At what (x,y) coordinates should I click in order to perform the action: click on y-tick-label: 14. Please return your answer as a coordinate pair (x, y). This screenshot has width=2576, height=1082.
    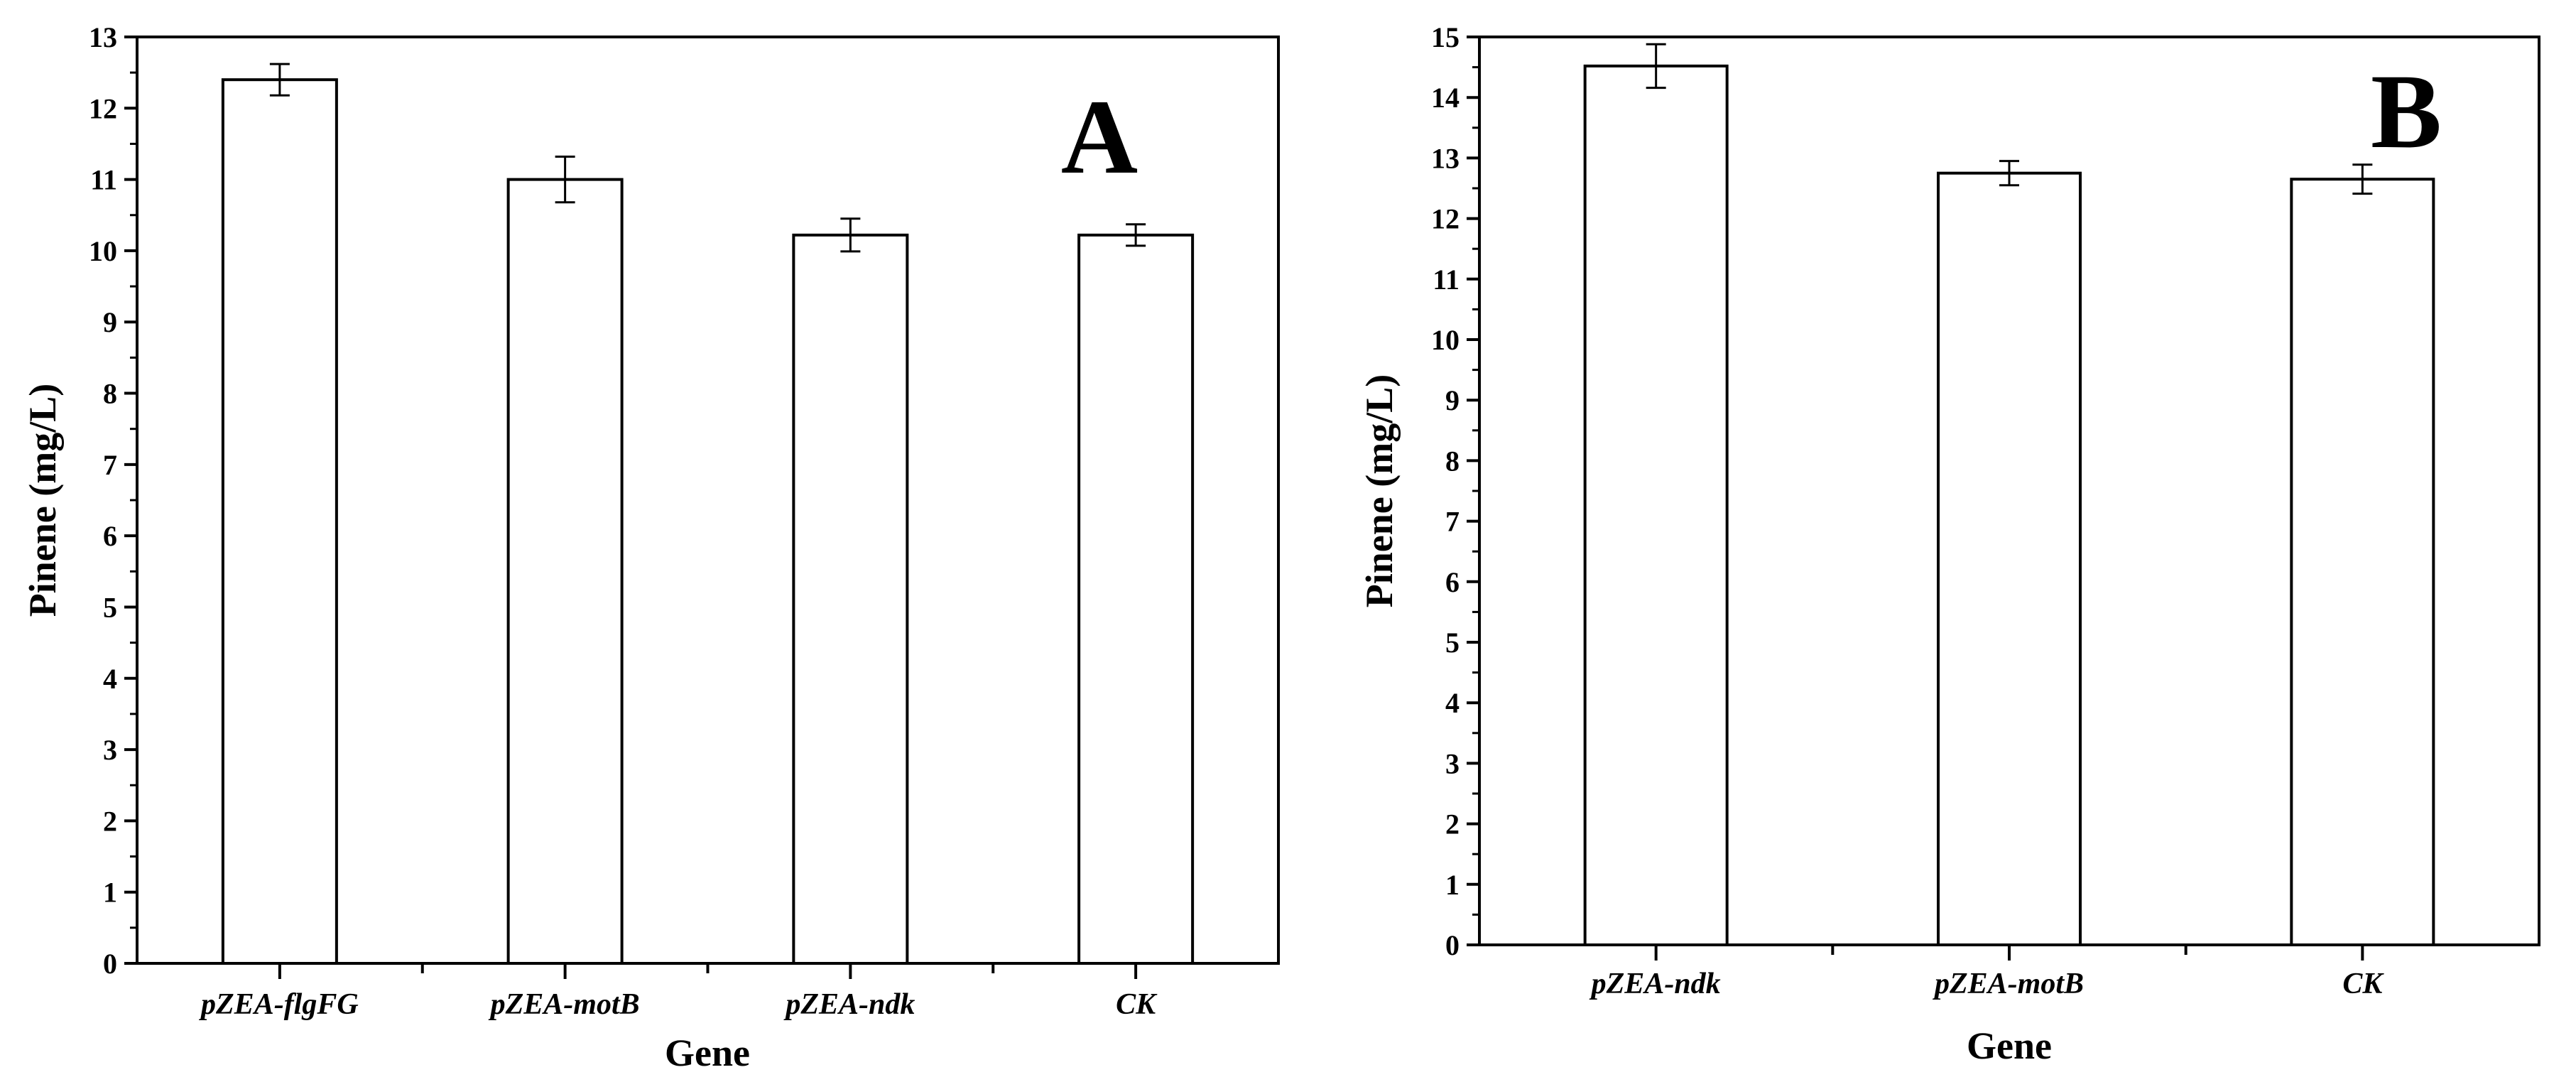
    Looking at the image, I should click on (1445, 98).